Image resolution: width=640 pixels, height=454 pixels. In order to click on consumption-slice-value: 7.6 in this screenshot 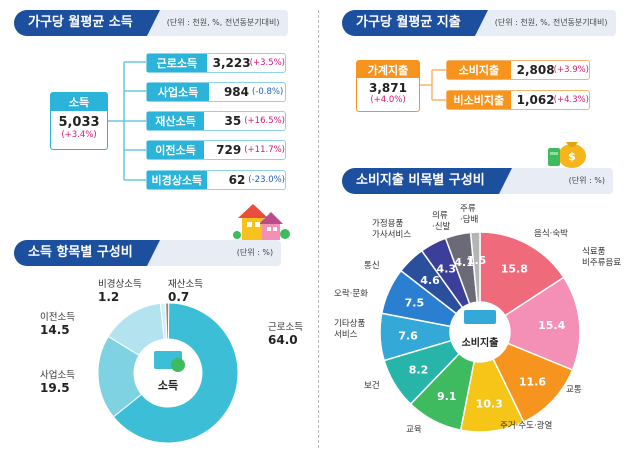, I will do `click(408, 336)`.